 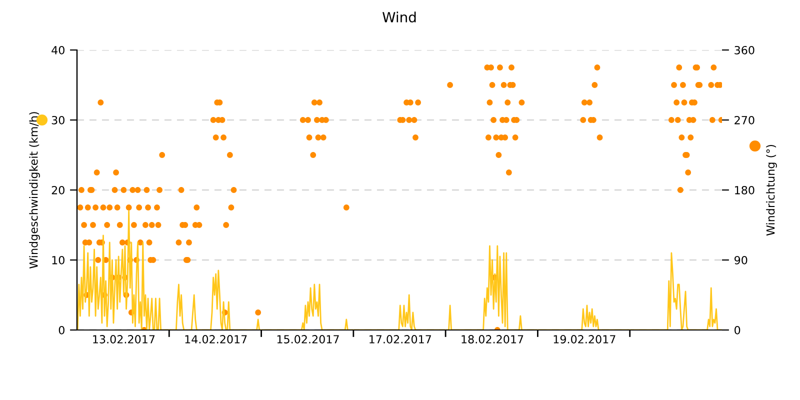 I want to click on chart-title: Wind, so click(x=399, y=17).